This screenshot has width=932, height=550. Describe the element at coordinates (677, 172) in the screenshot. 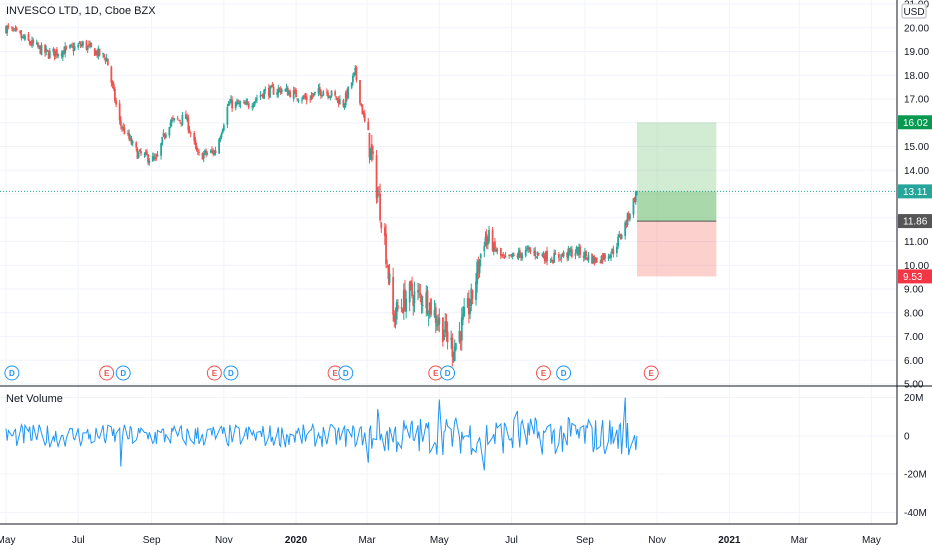

I see `target-zone` at that location.